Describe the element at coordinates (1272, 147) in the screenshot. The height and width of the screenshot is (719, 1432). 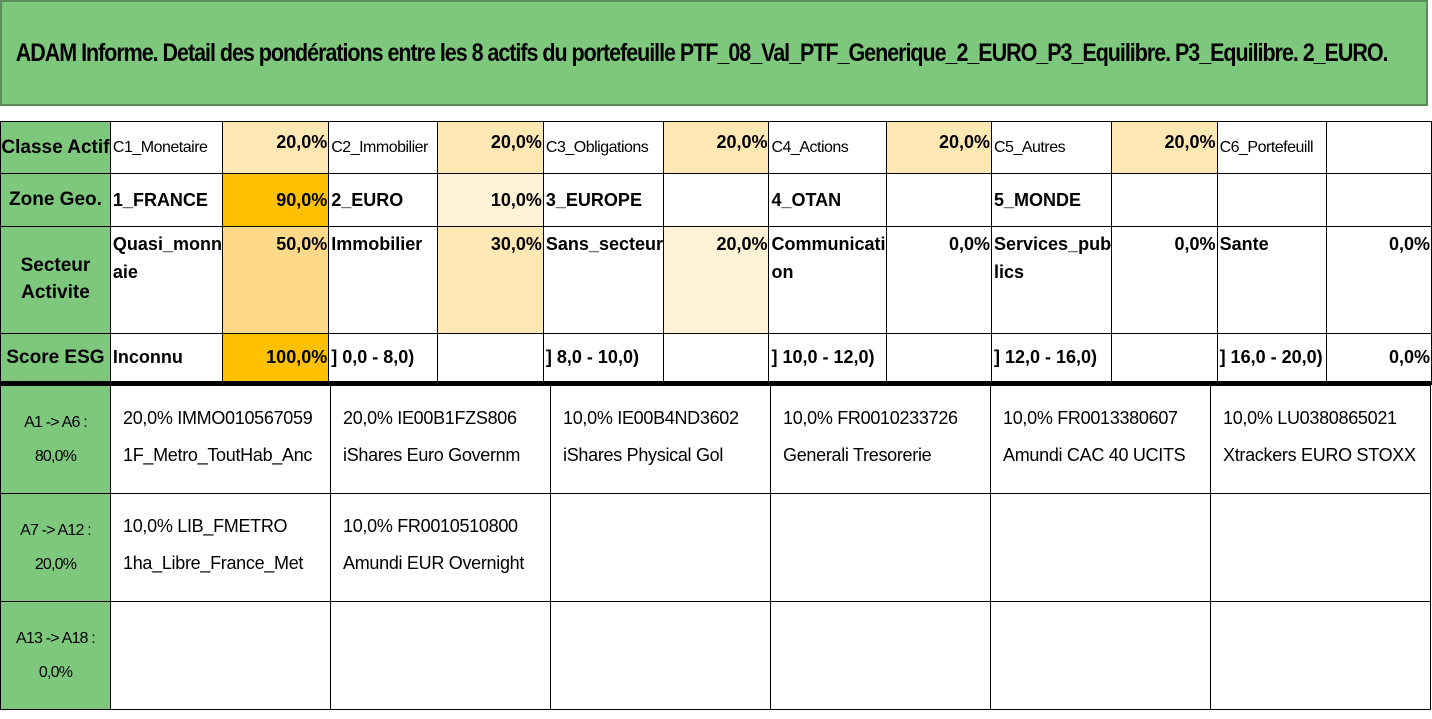
I see `cell-label: C6_Portefeuill` at that location.